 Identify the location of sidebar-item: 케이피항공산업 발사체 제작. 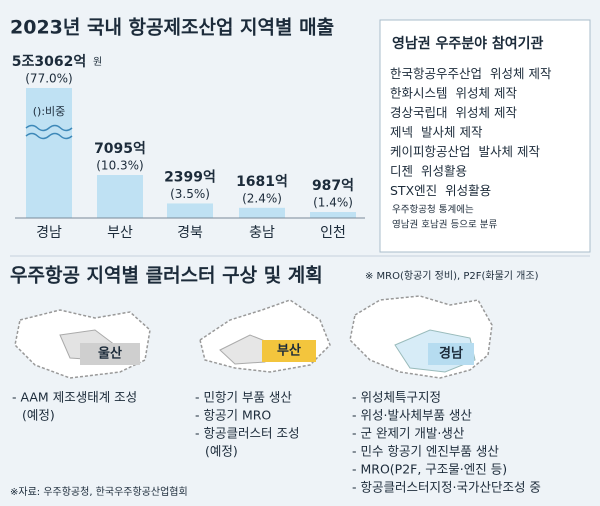
(465, 151).